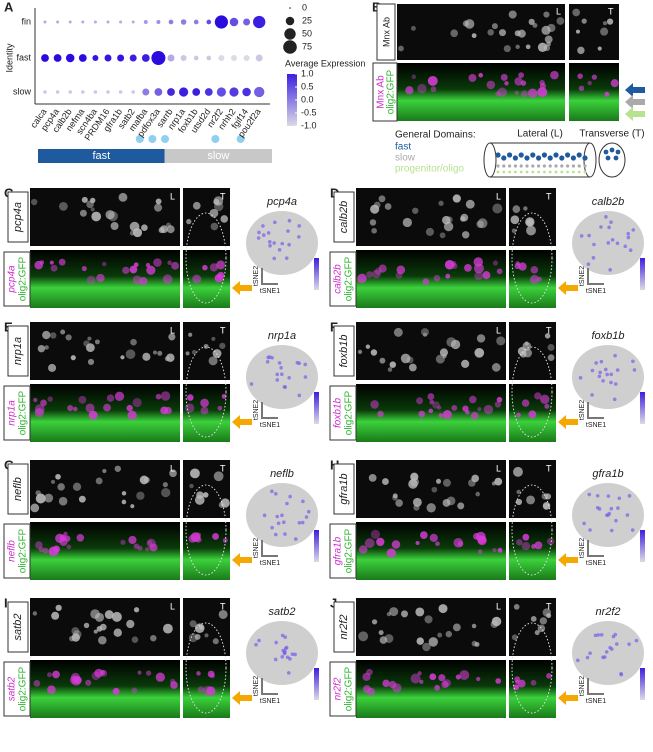  What do you see at coordinates (18, 351) in the screenshot?
I see `gene-label: nrp1a` at bounding box center [18, 351].